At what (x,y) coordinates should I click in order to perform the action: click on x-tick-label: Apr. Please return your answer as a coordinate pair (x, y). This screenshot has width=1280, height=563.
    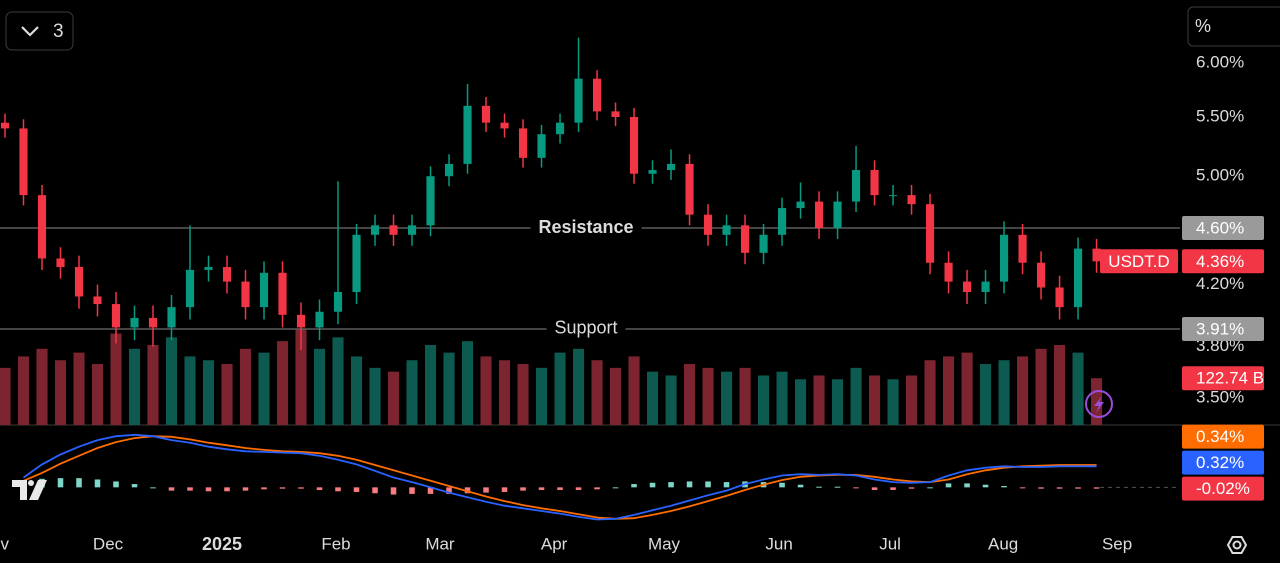
    Looking at the image, I should click on (554, 543).